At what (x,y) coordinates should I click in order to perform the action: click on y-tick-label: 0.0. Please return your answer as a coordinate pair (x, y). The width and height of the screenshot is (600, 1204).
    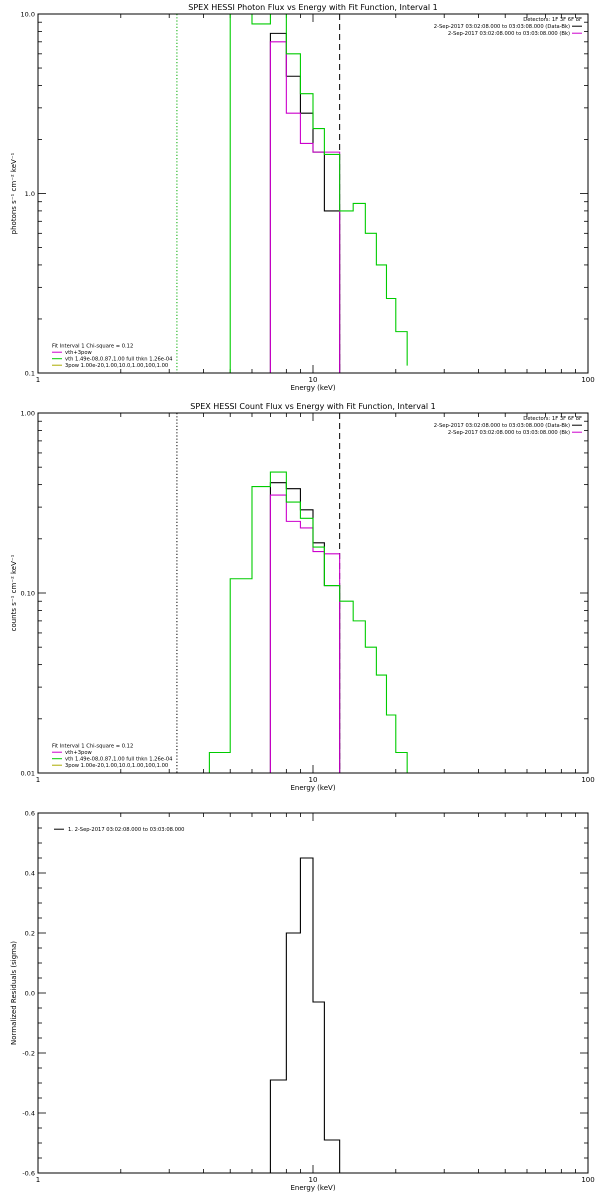
    Looking at the image, I should click on (30, 994).